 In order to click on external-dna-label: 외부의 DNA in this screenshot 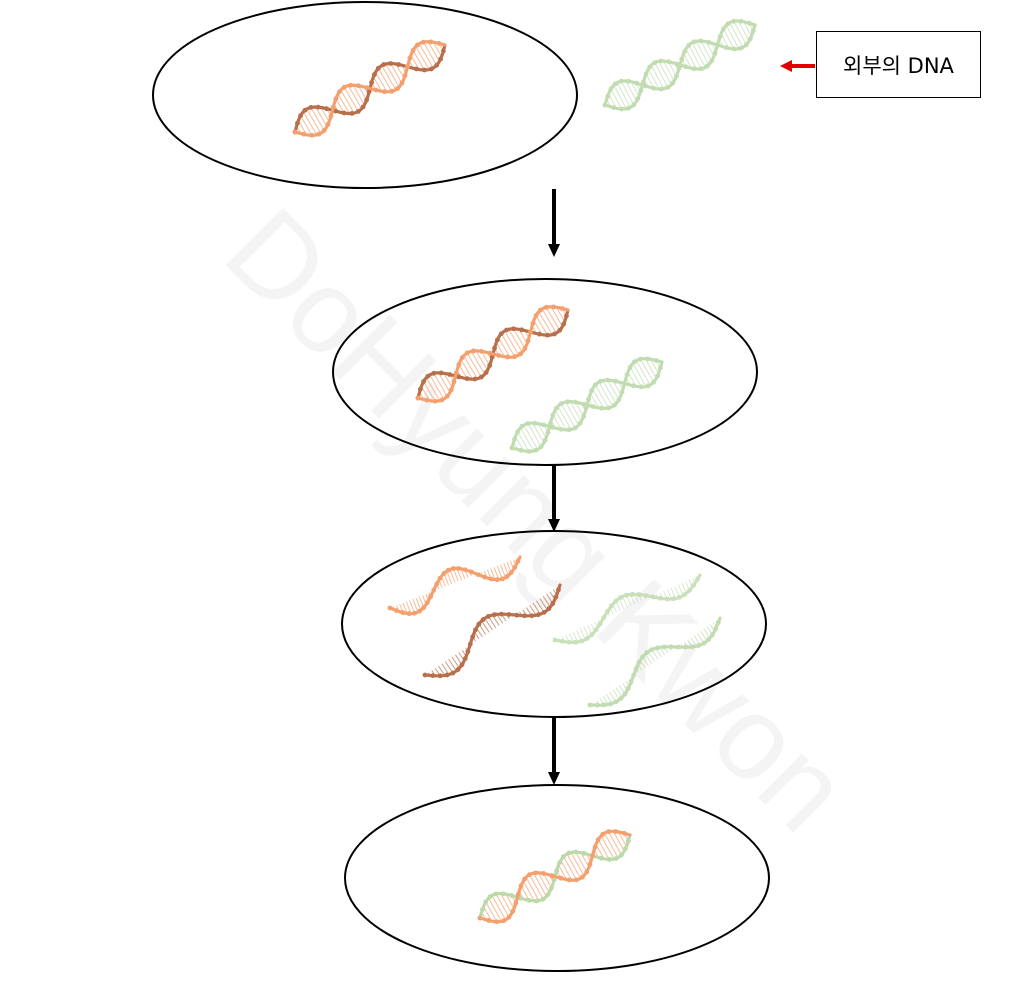, I will do `click(898, 64)`.